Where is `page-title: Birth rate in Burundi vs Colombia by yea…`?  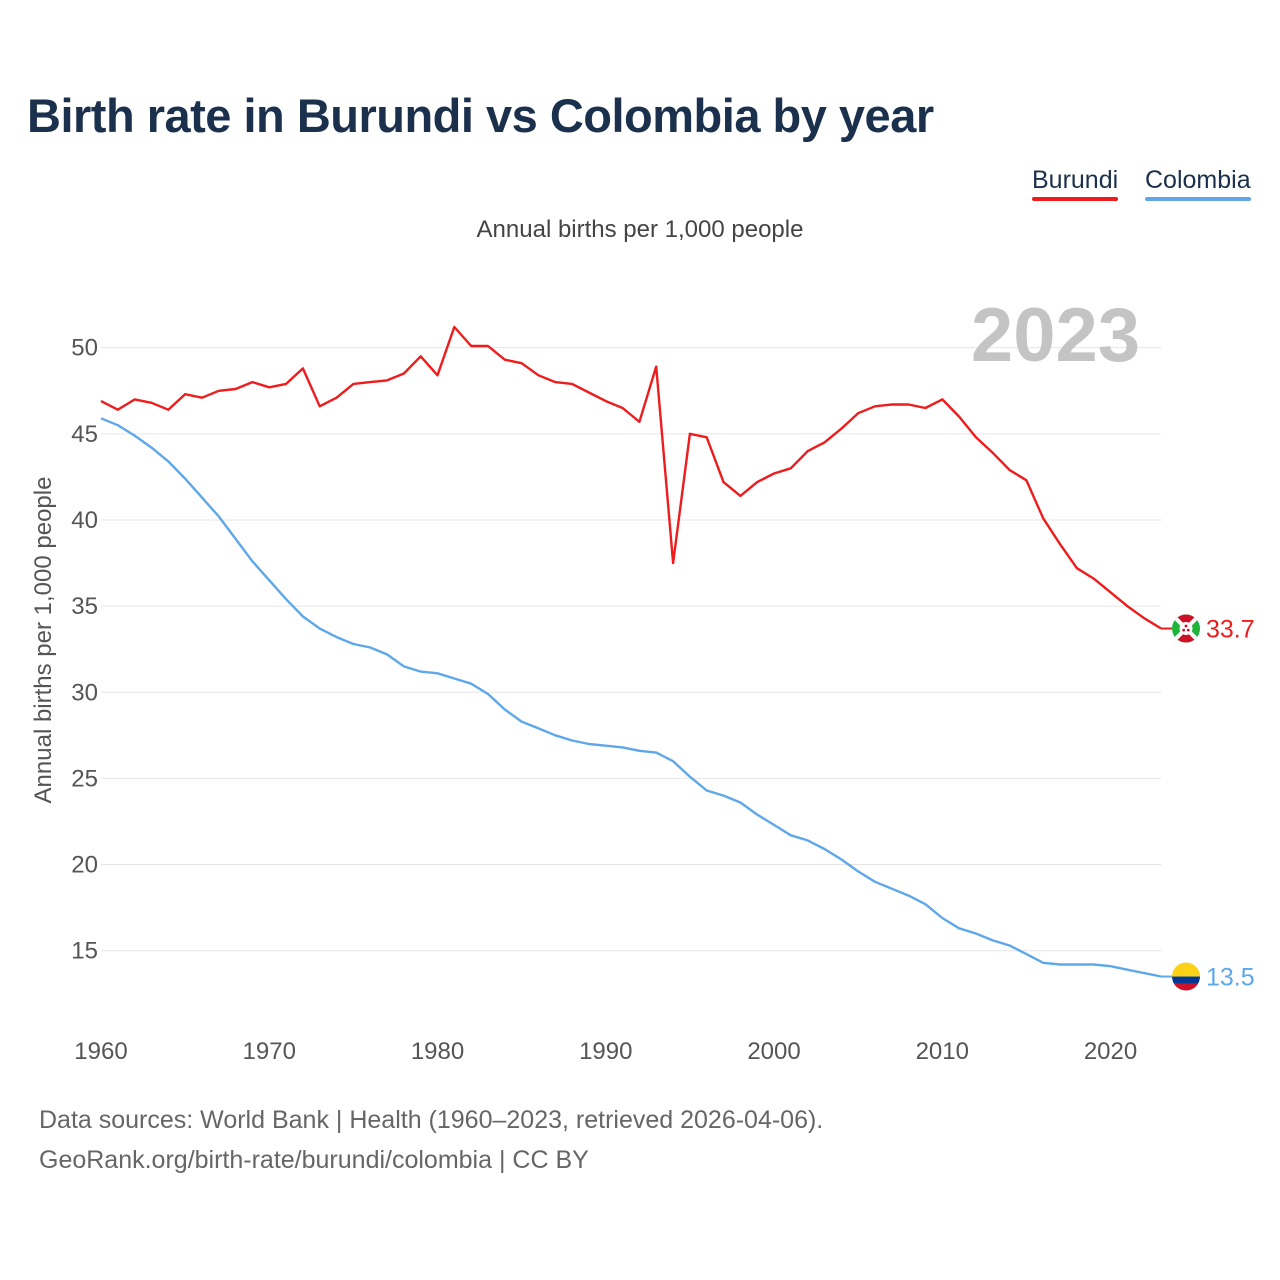
page-title: Birth rate in Burundi vs Colombia by yea… is located at coordinates (480, 115).